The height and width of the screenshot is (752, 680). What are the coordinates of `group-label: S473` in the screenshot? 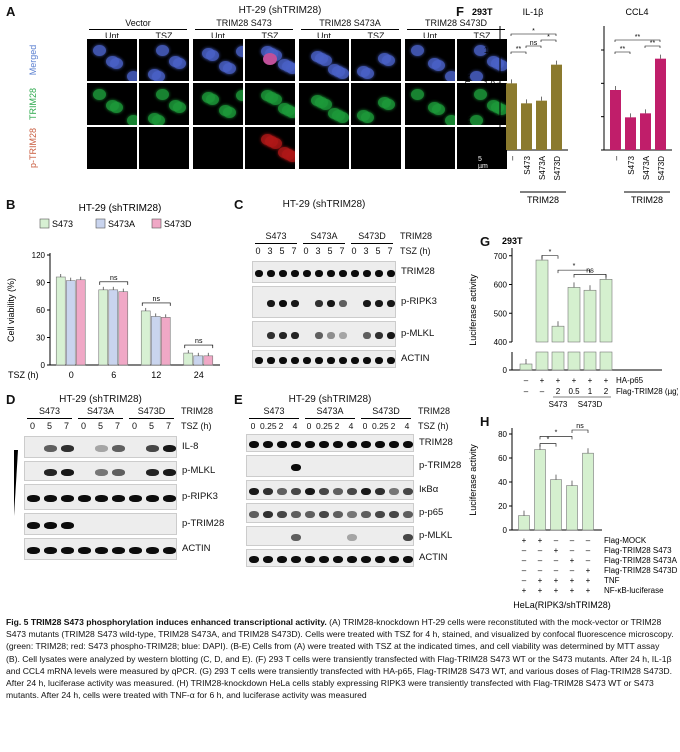 It's located at (558, 404).